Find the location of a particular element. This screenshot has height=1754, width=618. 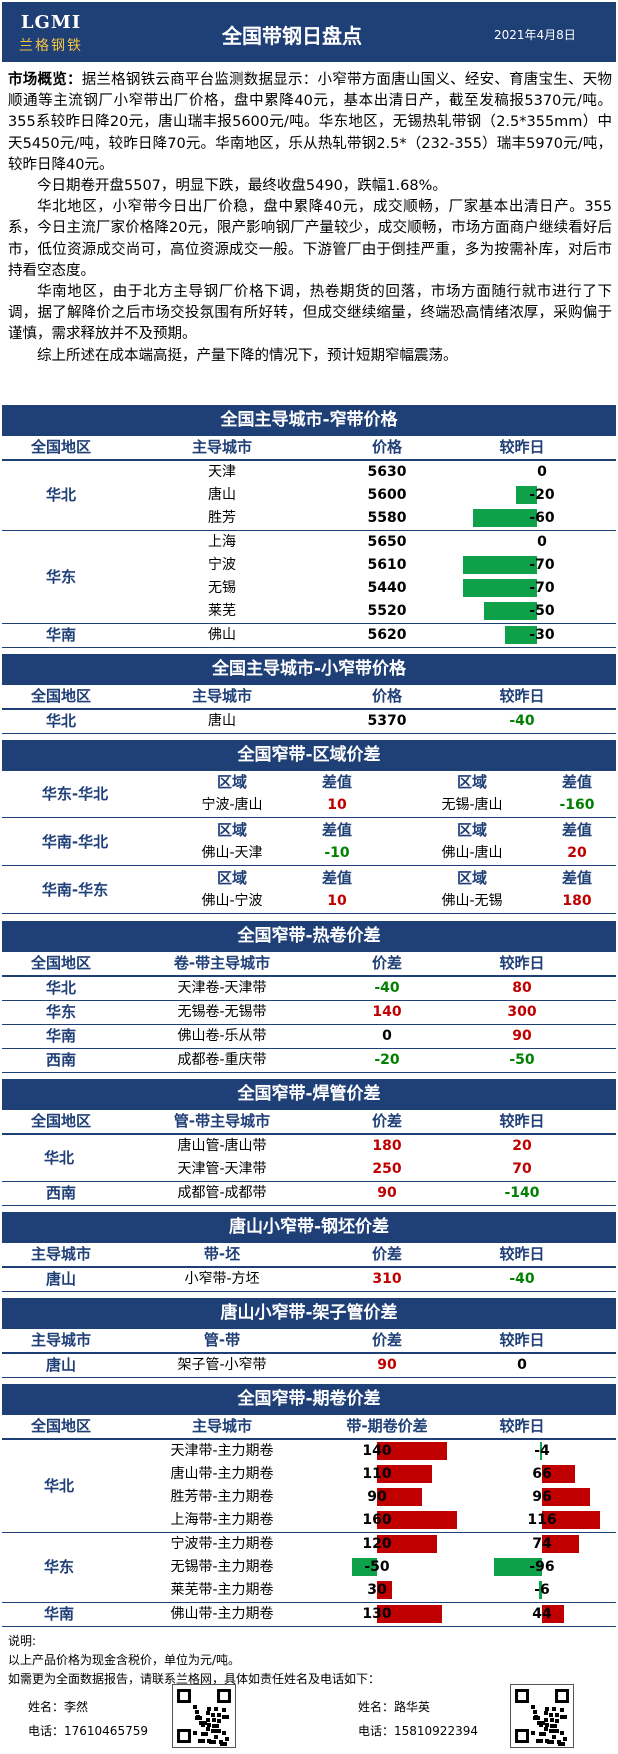

logo-cn-text: 兰格钢铁 is located at coordinates (51, 46).